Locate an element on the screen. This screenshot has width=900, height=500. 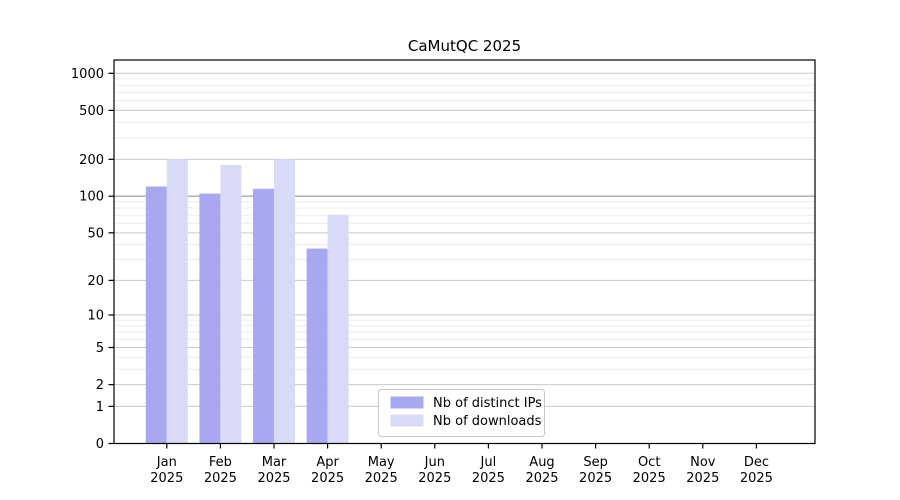
bars-layer is located at coordinates (247, 301).